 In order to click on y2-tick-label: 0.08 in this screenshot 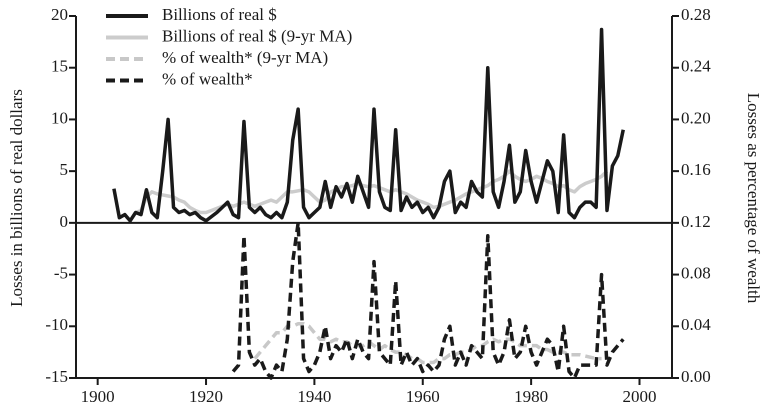, I will do `click(696, 272)`.